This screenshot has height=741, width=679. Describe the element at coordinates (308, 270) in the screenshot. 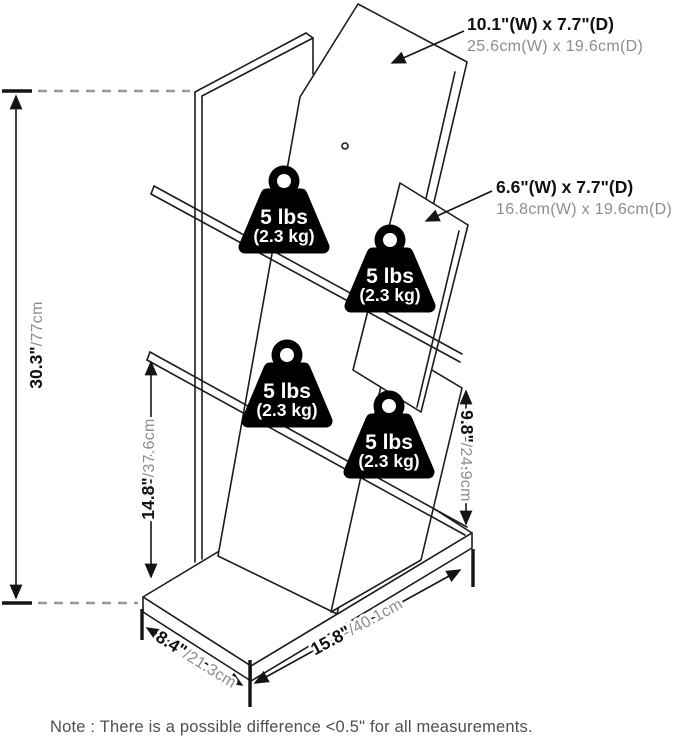

I see `shelf-1-top-edge` at that location.